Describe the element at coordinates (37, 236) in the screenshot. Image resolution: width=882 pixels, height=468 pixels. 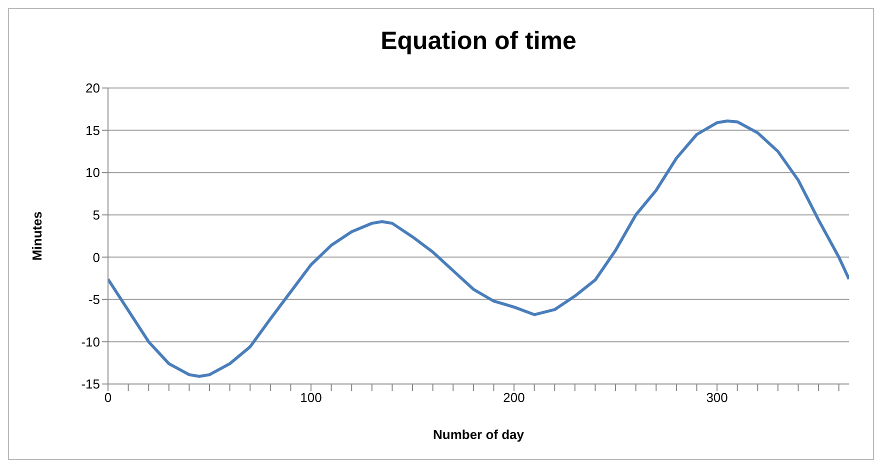
I see `y-axis-title: Minutes` at that location.